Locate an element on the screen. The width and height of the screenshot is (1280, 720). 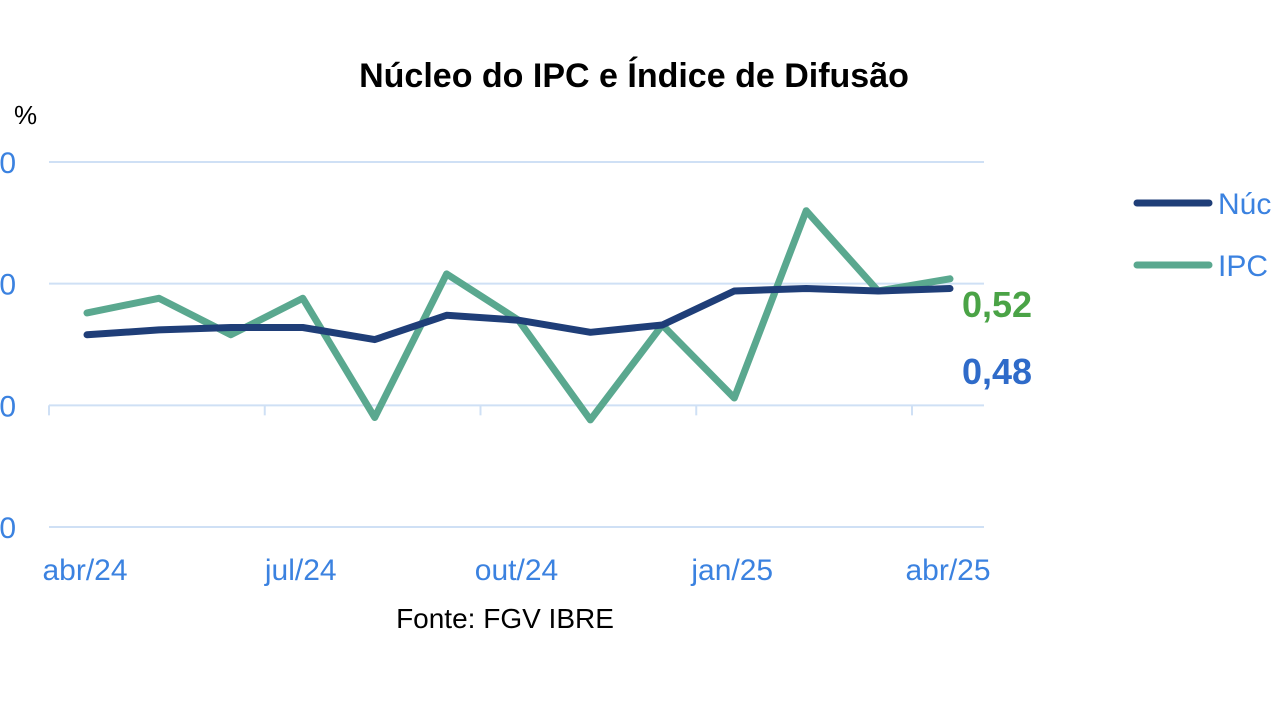
x-tick-label: out/24 is located at coordinates (516, 570).